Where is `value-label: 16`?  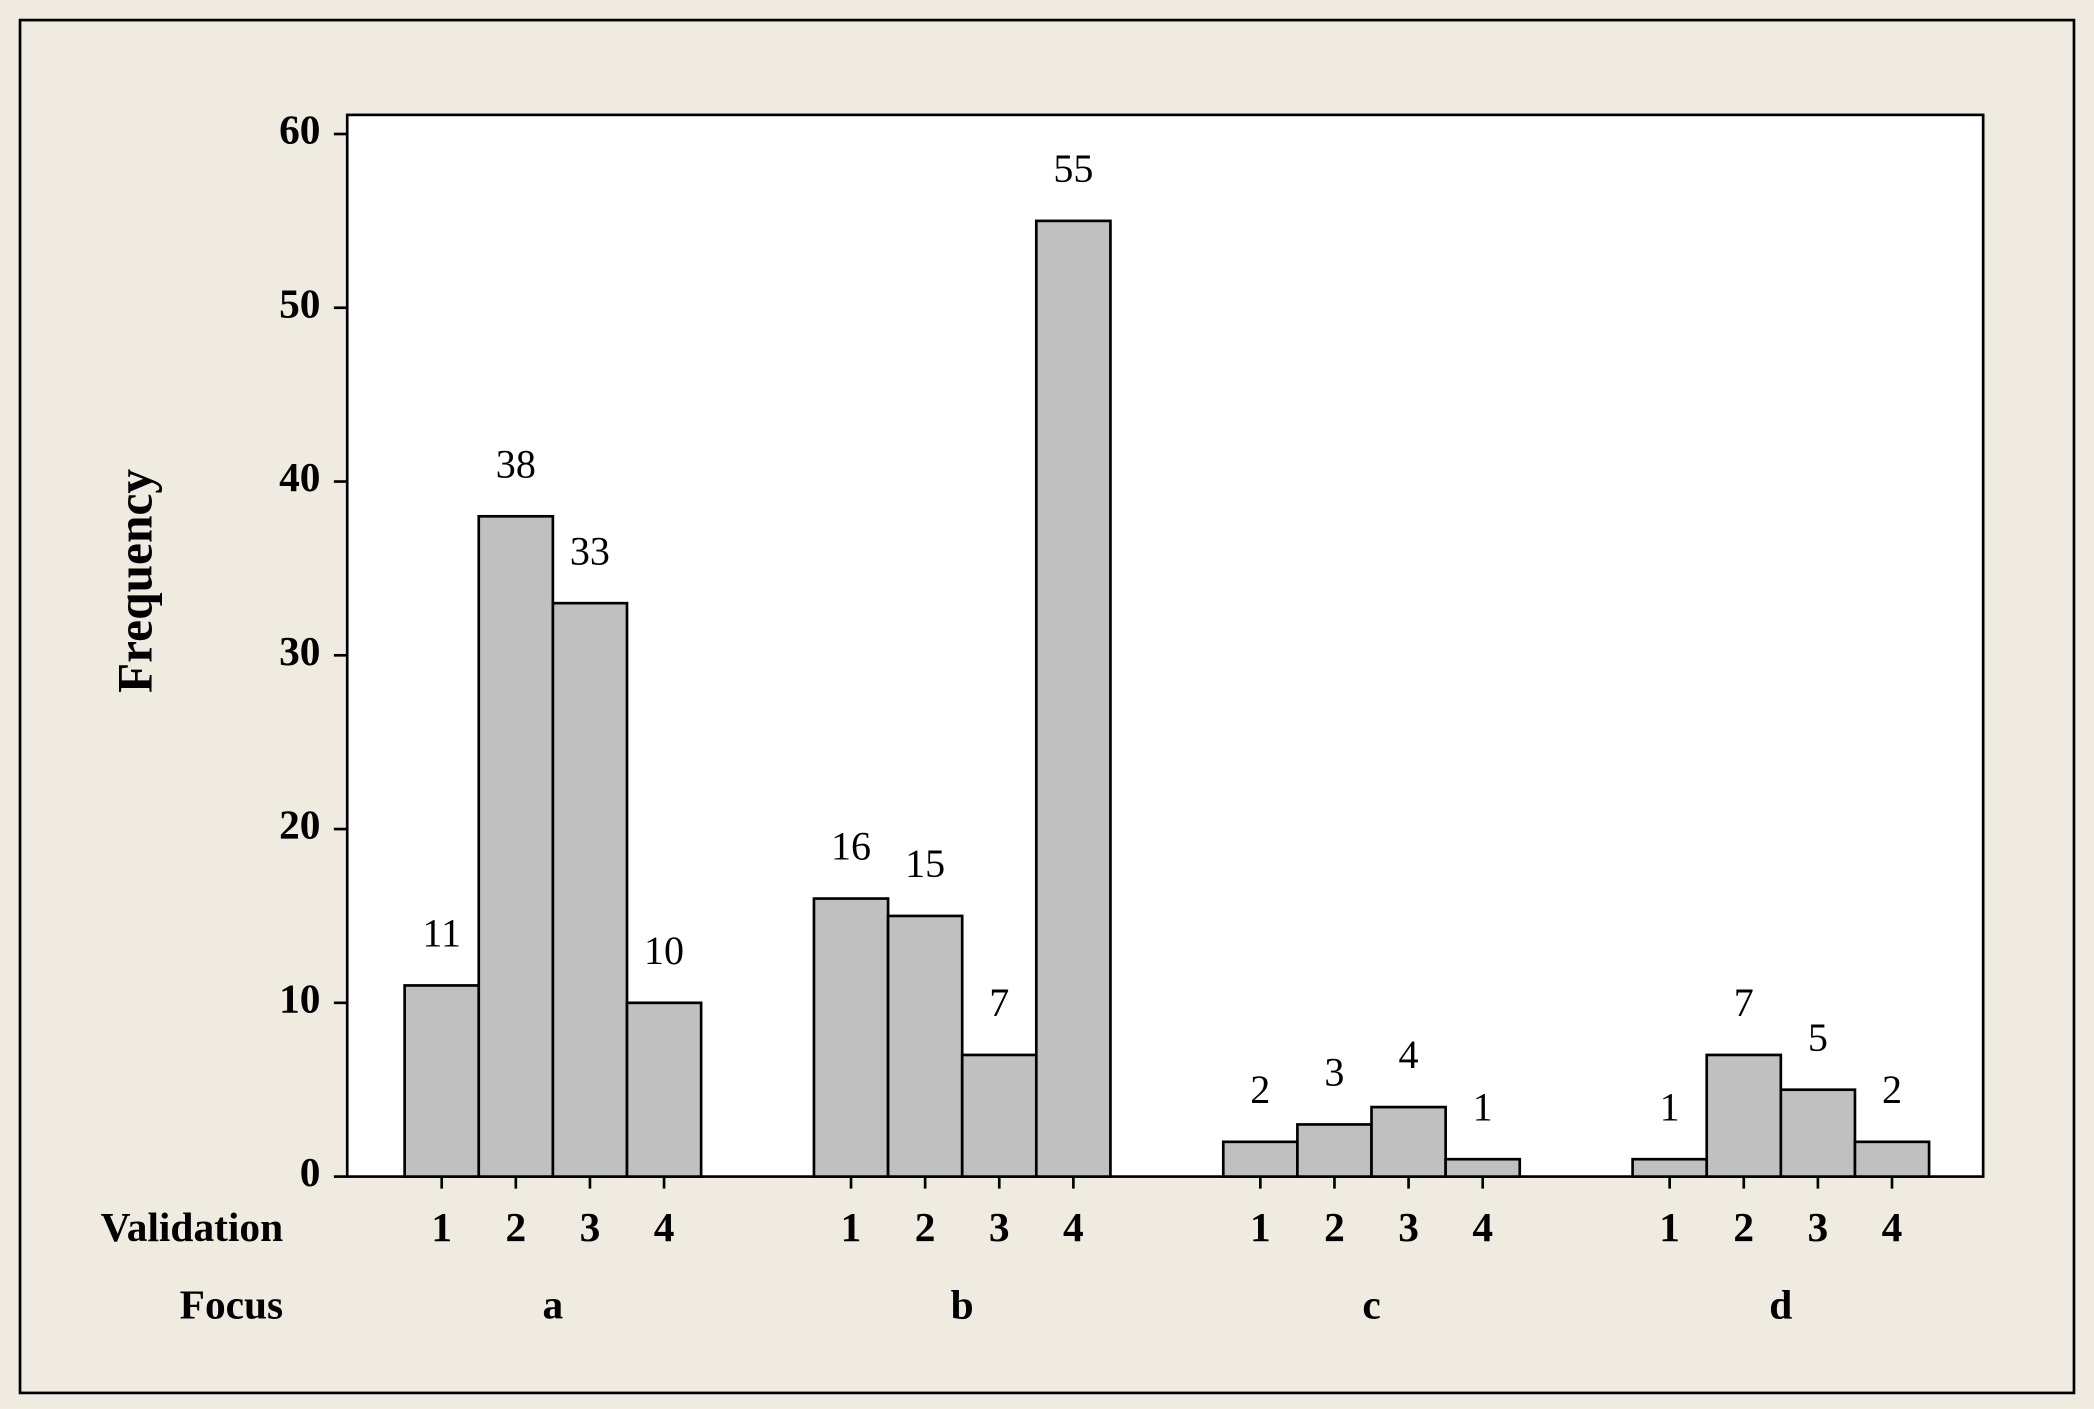 value-label: 16 is located at coordinates (851, 846).